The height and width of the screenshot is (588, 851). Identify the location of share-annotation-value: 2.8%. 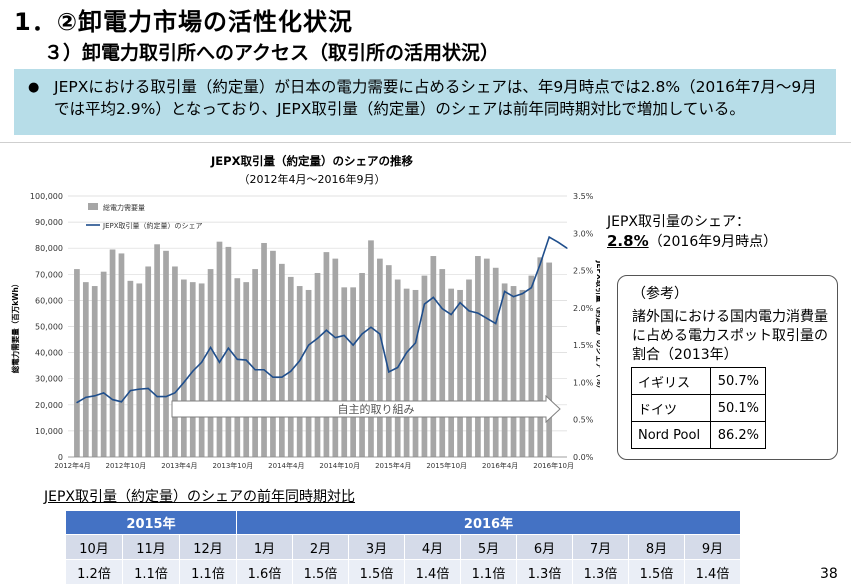
(628, 241).